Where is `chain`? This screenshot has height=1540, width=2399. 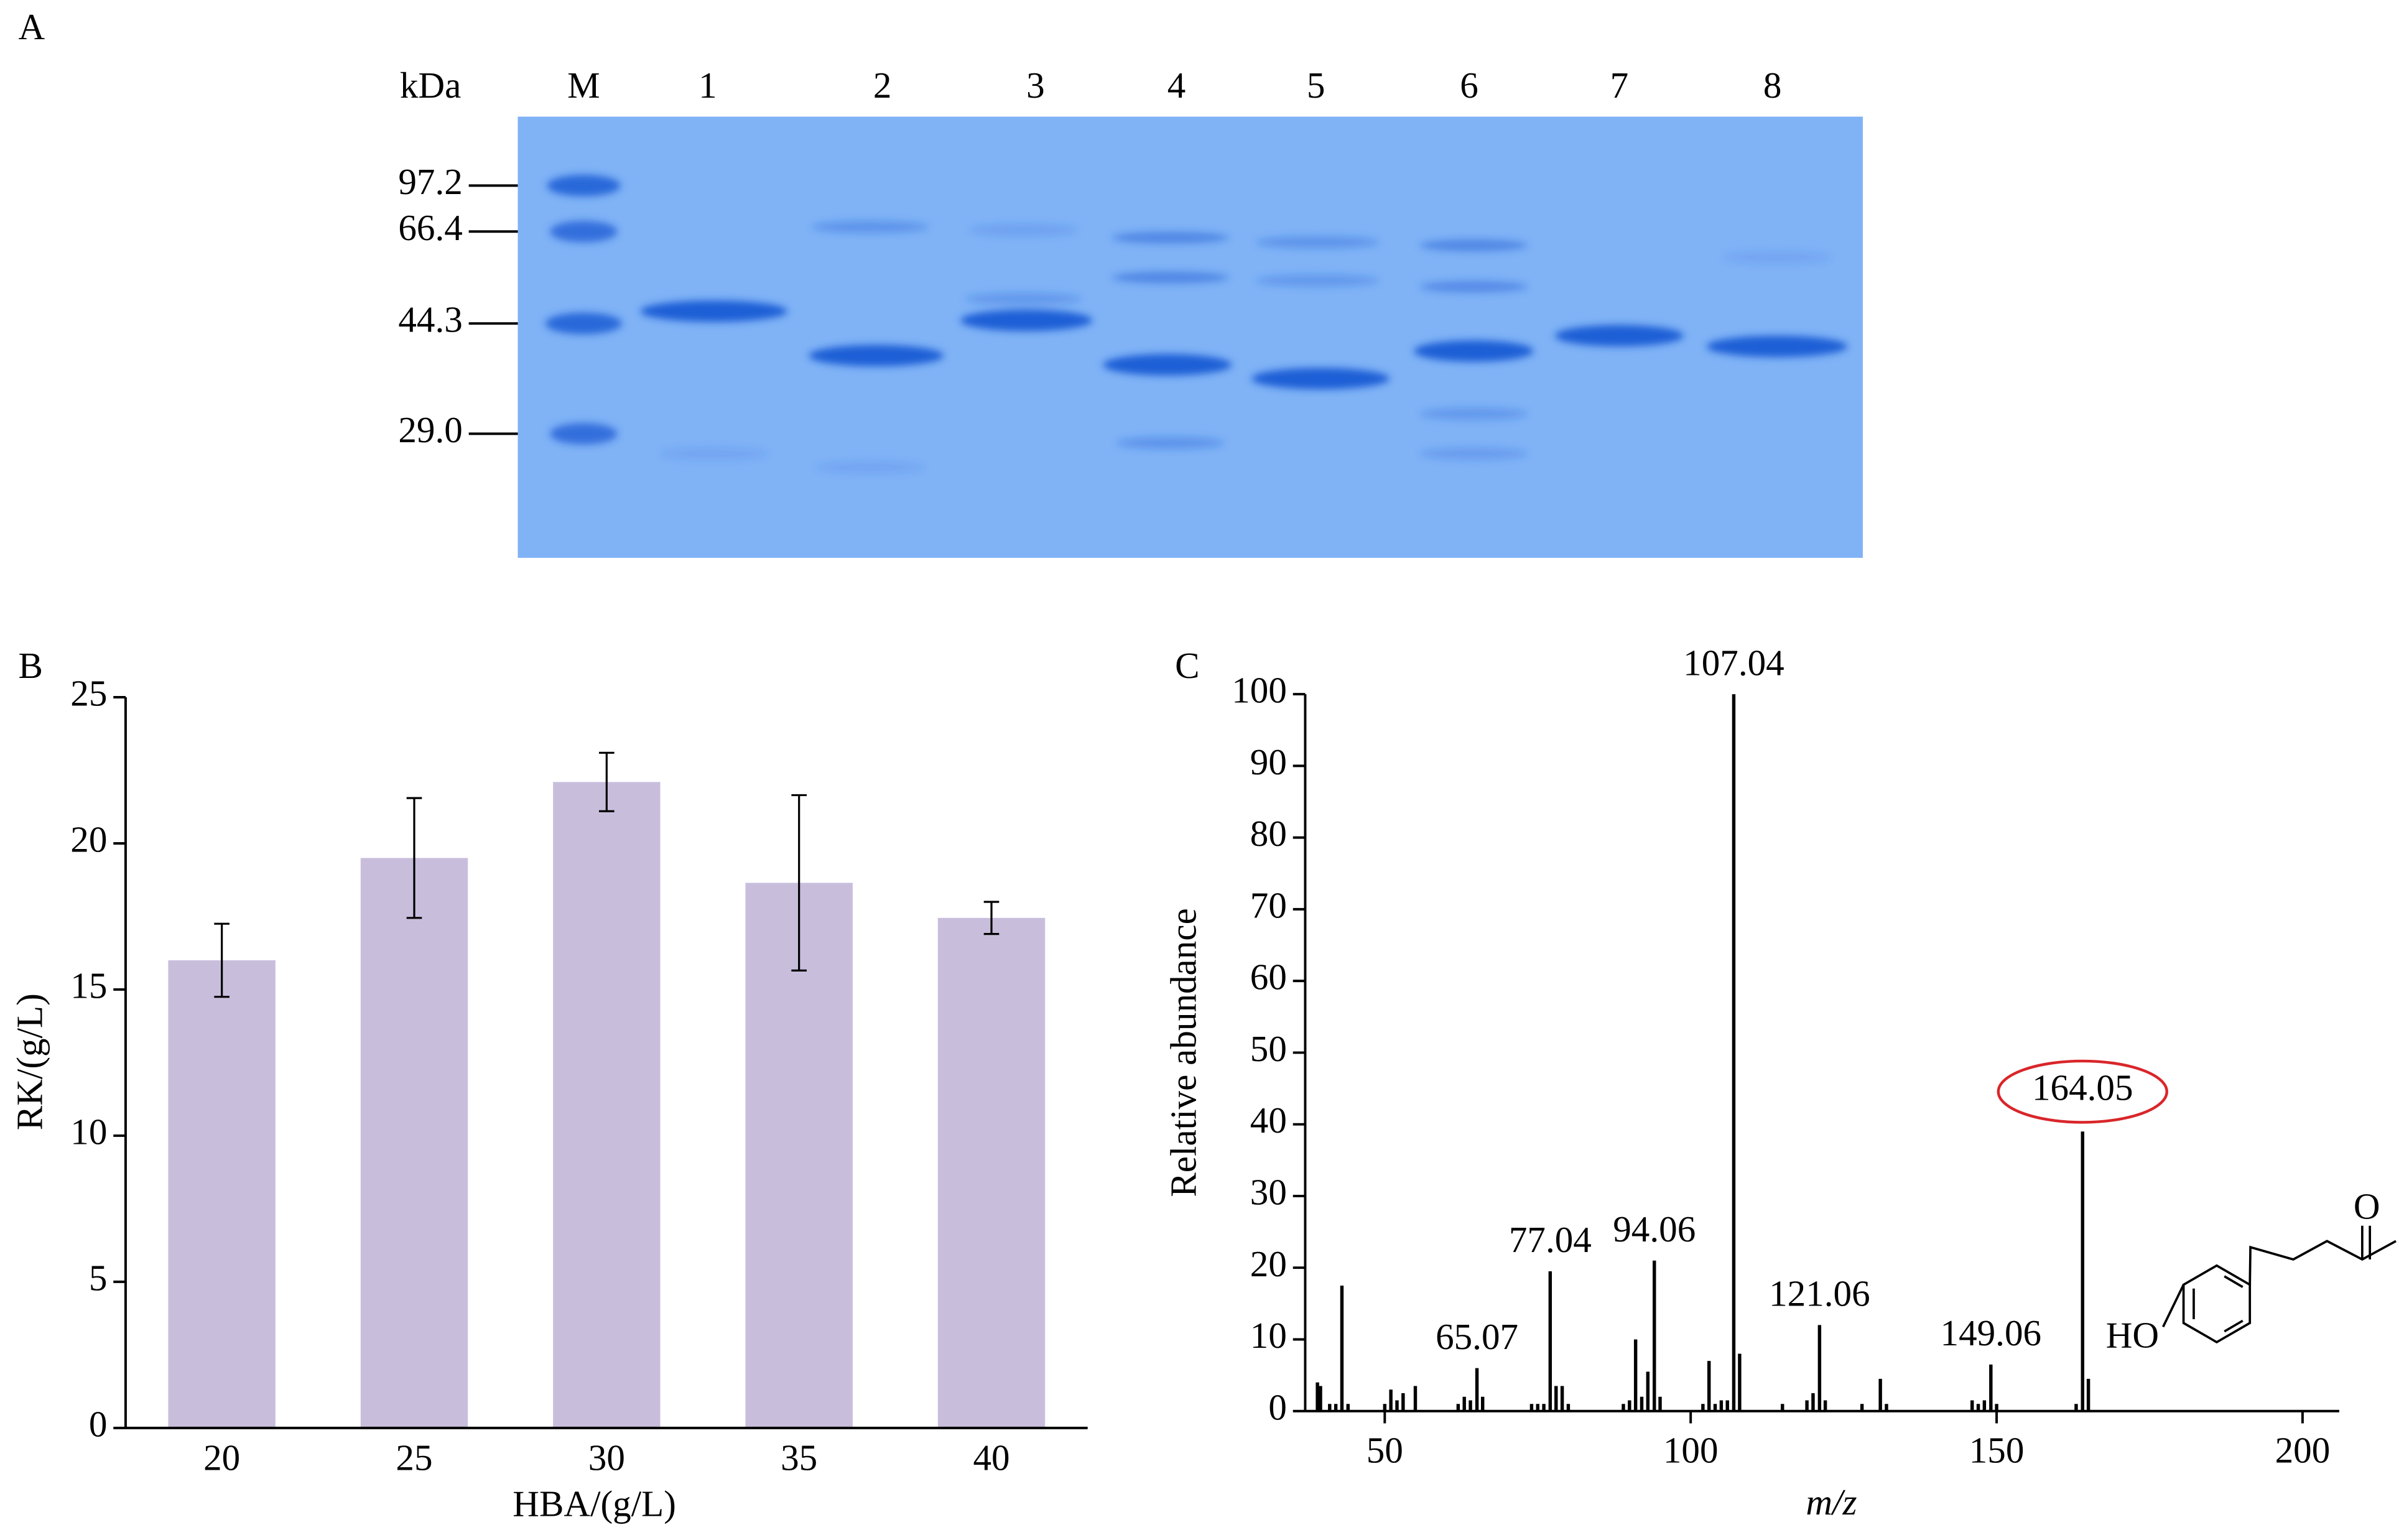
chain is located at coordinates (2322, 1262).